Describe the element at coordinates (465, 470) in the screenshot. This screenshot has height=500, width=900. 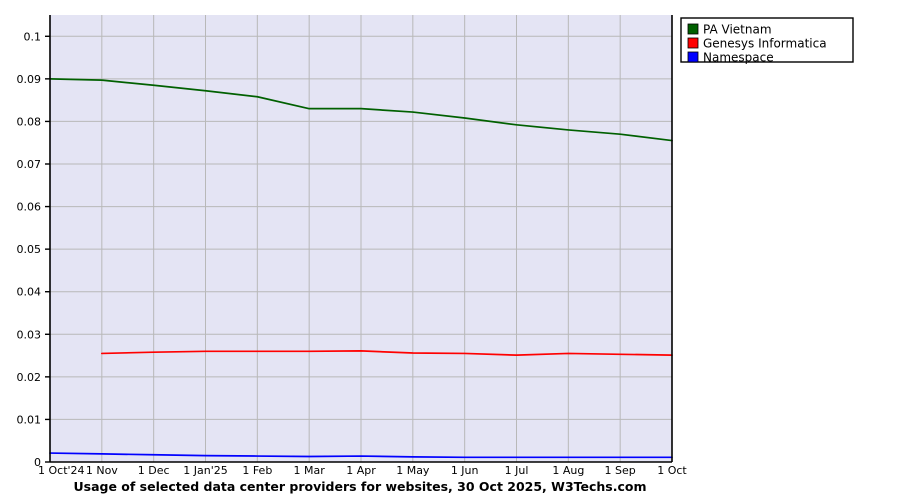
I see `x-tick-label: 1 Jun` at that location.